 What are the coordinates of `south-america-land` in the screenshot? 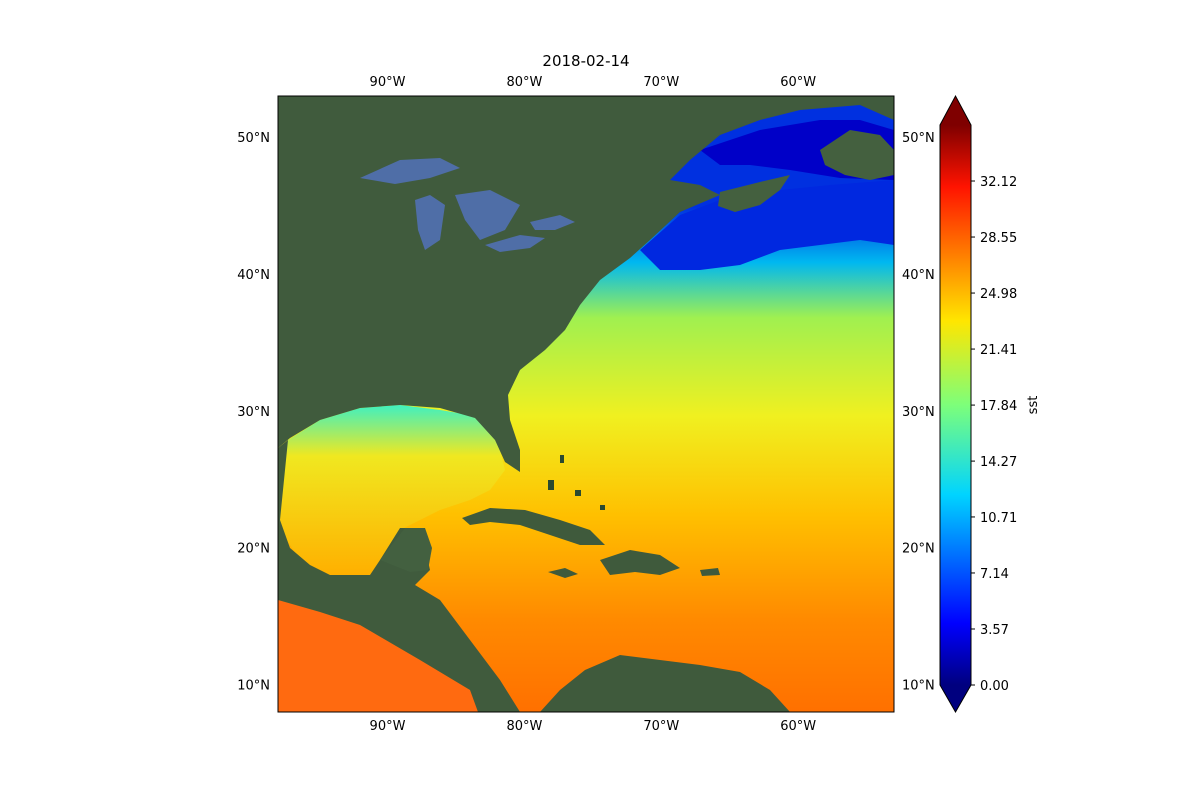 It's located at (665, 683).